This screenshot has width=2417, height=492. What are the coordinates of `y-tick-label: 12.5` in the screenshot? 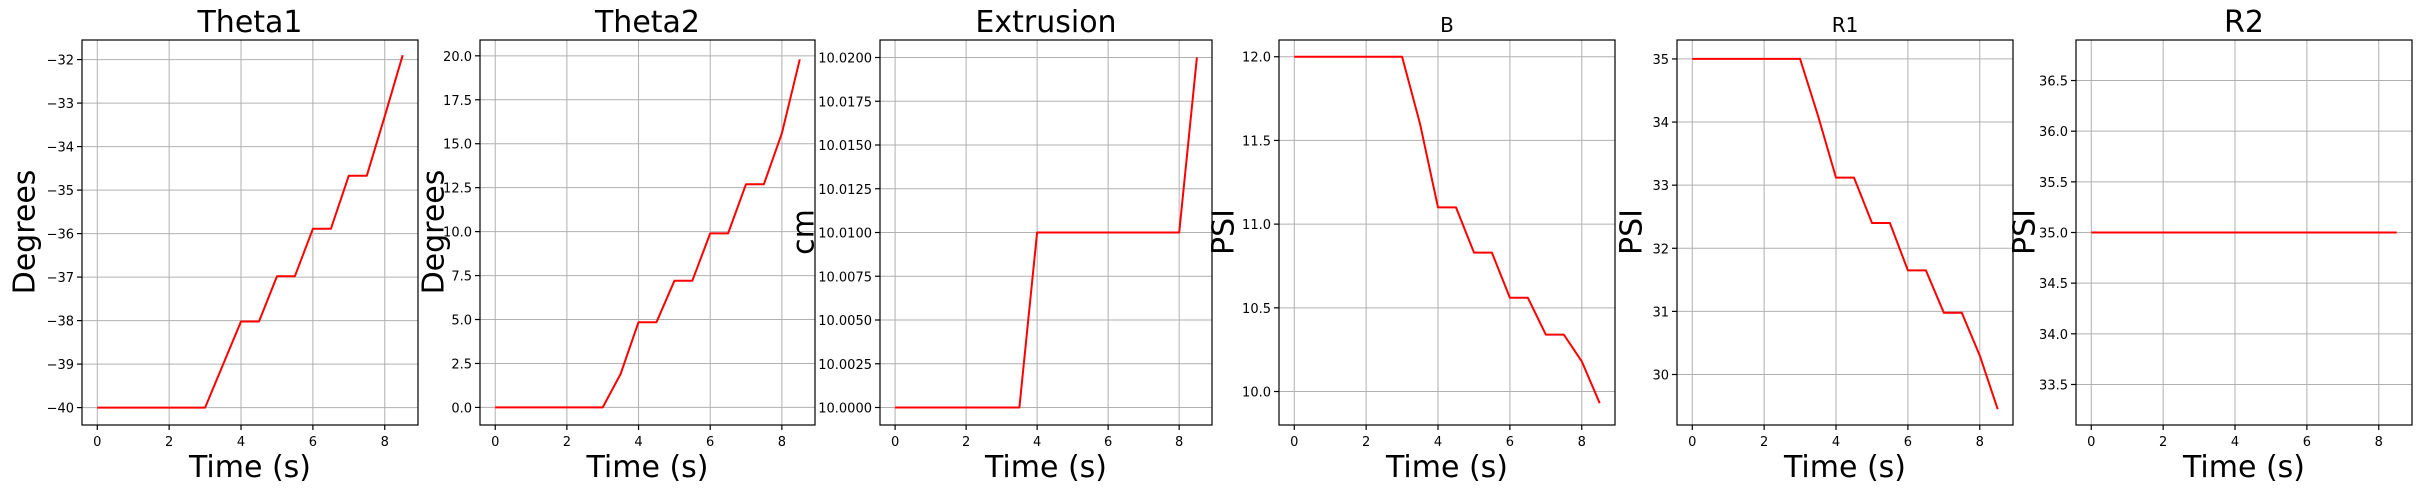 It's located at (457, 189).